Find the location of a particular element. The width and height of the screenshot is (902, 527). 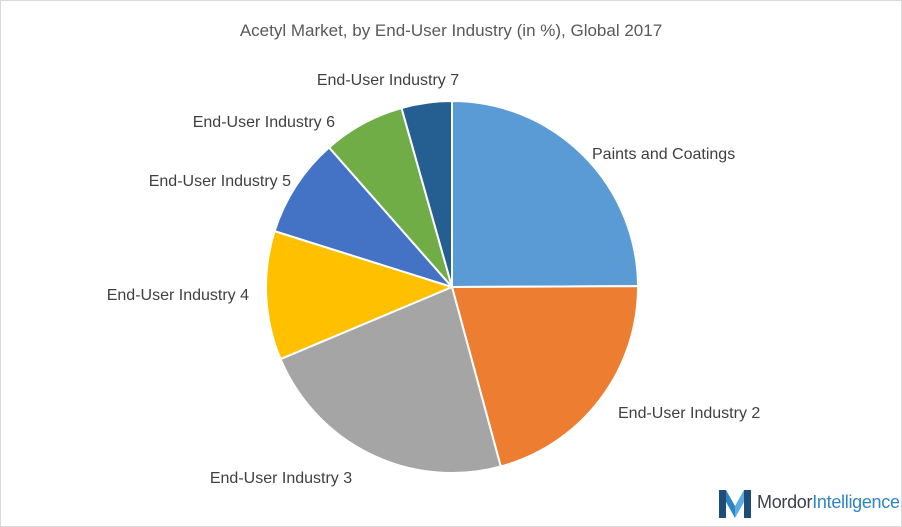

brand-name: MordorIntelligence is located at coordinates (828, 502).